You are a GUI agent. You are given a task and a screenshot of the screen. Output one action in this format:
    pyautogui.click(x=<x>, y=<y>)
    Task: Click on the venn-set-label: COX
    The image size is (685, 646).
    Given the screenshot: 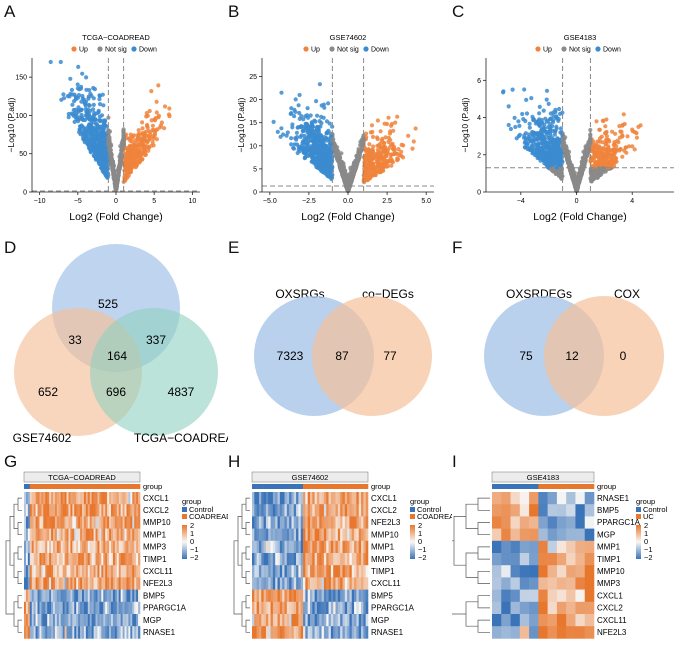 What is the action you would take?
    pyautogui.click(x=627, y=294)
    